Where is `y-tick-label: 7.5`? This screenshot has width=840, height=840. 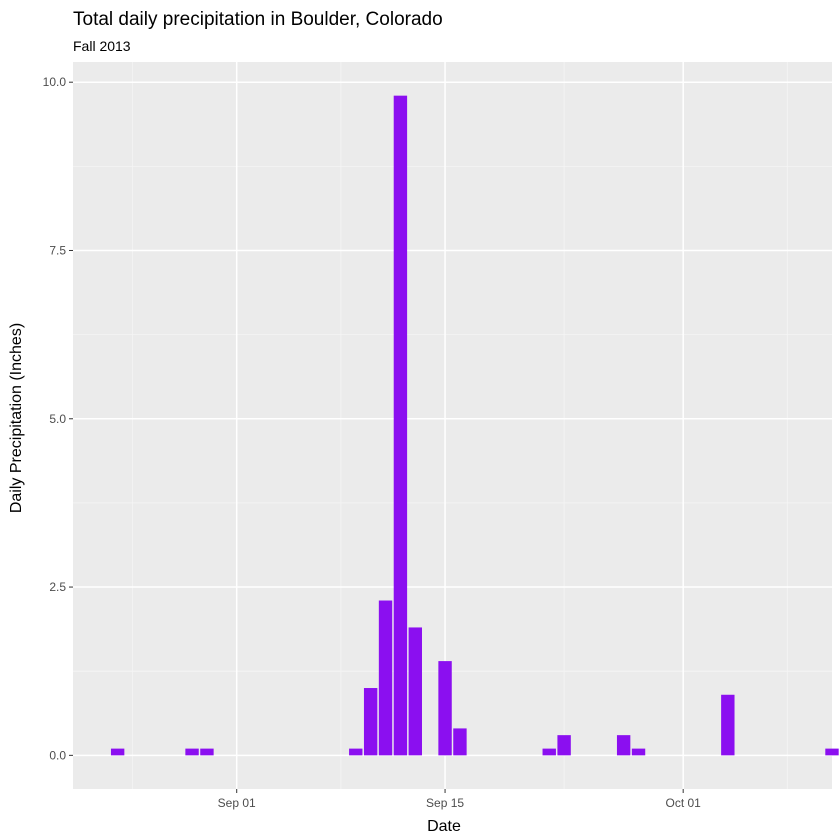
y-tick-label: 7.5 is located at coordinates (57, 250).